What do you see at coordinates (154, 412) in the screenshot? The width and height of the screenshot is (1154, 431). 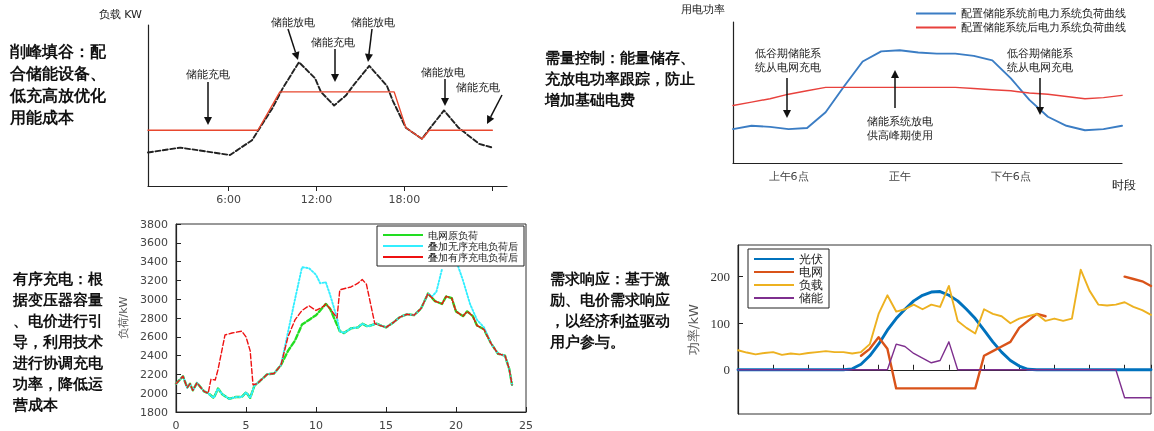 I see `y-tick-label: 1800` at bounding box center [154, 412].